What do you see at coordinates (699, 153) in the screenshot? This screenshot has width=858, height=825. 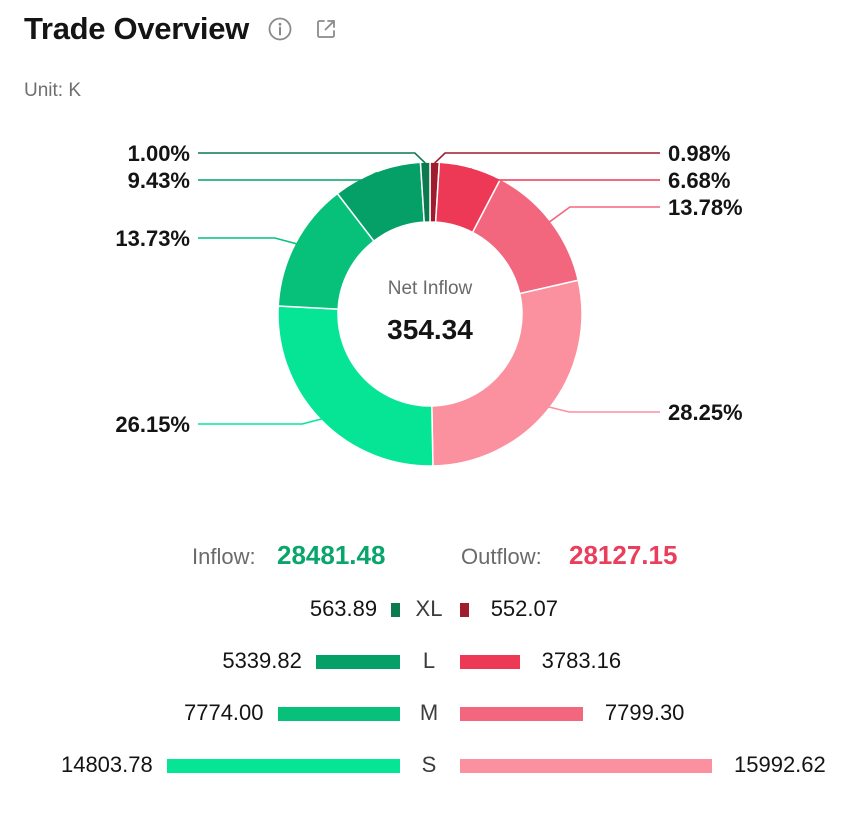 I see `slice-label-outflow-xl: 0.98%` at bounding box center [699, 153].